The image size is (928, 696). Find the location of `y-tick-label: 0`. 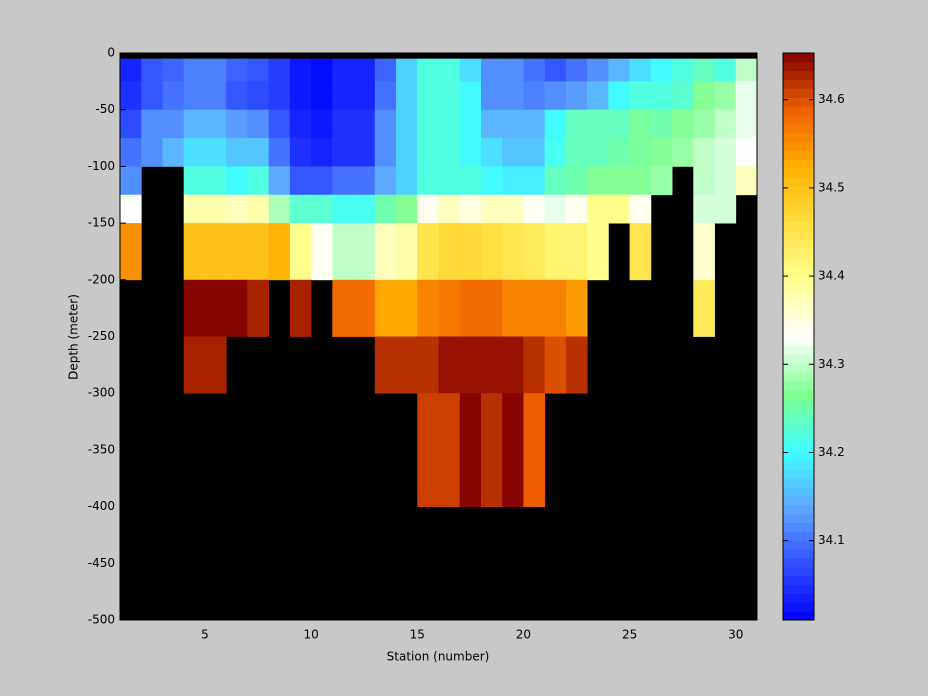

y-tick-label: 0 is located at coordinates (111, 53).